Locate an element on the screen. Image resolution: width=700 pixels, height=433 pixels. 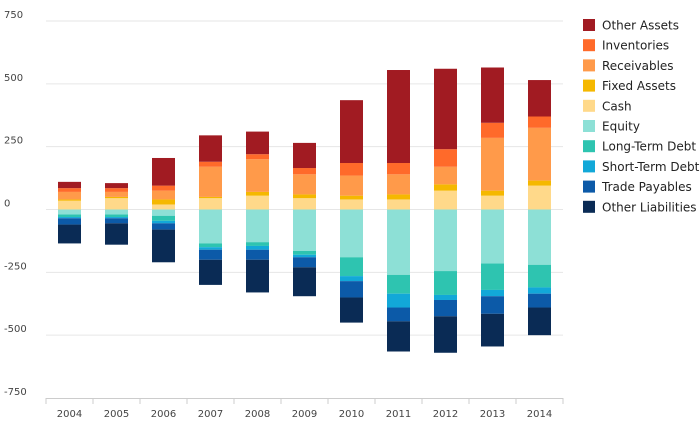
x-tick-label: 2010 is located at coordinates (351, 414).